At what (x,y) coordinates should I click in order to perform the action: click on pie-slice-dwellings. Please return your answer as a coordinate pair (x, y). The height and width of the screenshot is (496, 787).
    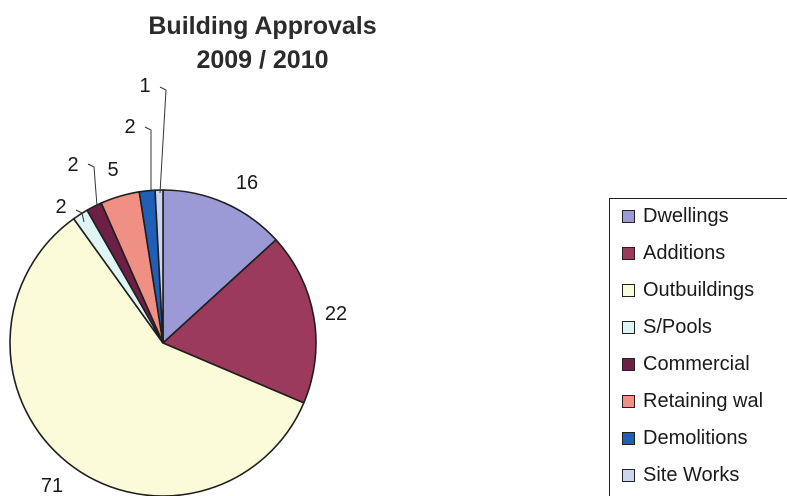
    Looking at the image, I should click on (220, 267).